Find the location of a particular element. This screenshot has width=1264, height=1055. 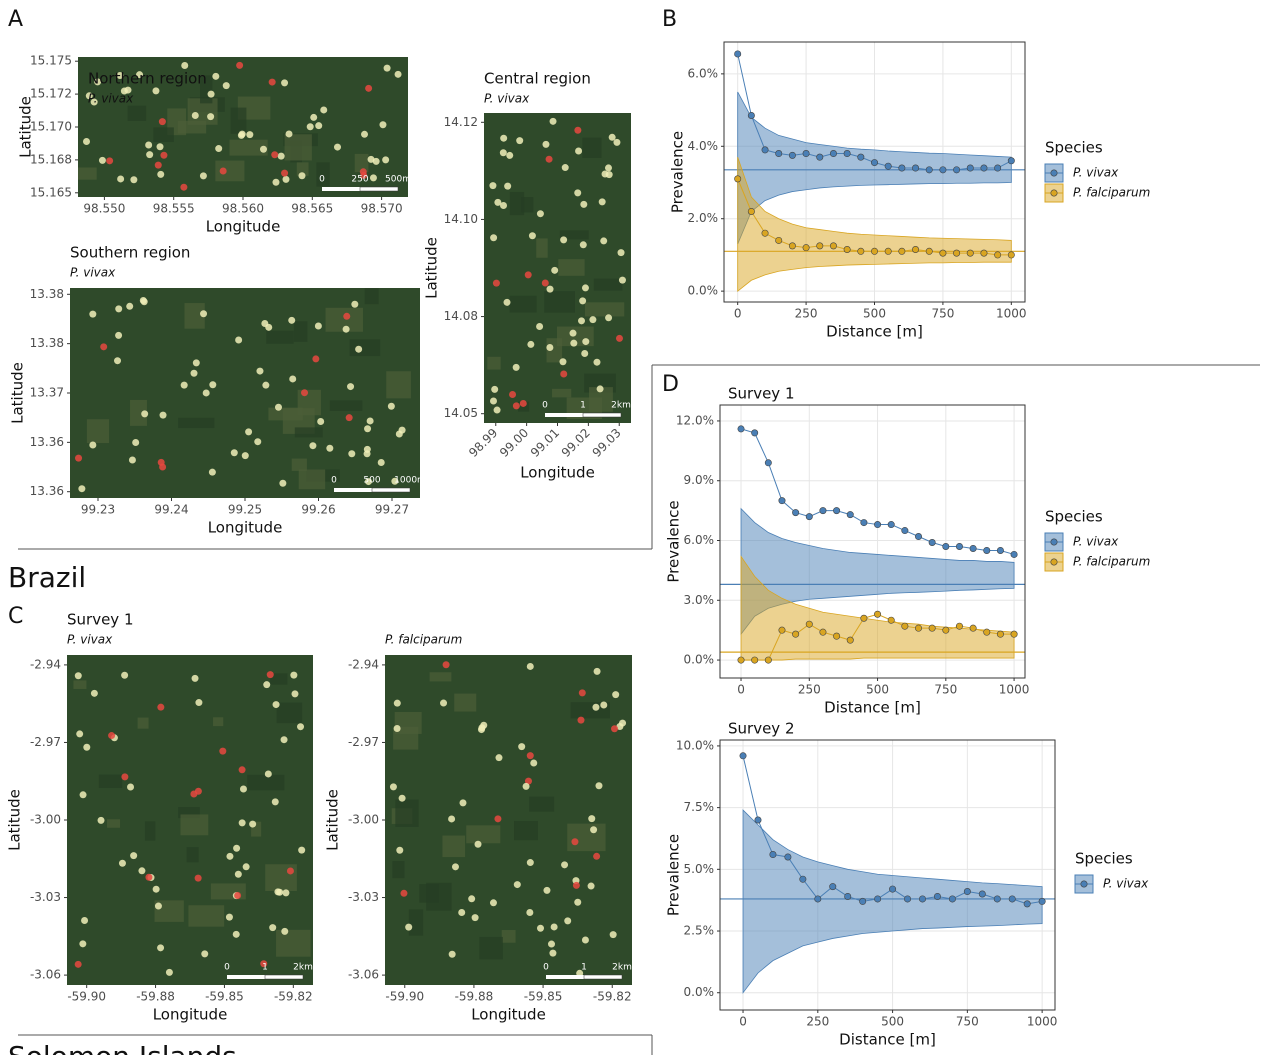

y-axis-title: Latitude is located at coordinates (26, 127).